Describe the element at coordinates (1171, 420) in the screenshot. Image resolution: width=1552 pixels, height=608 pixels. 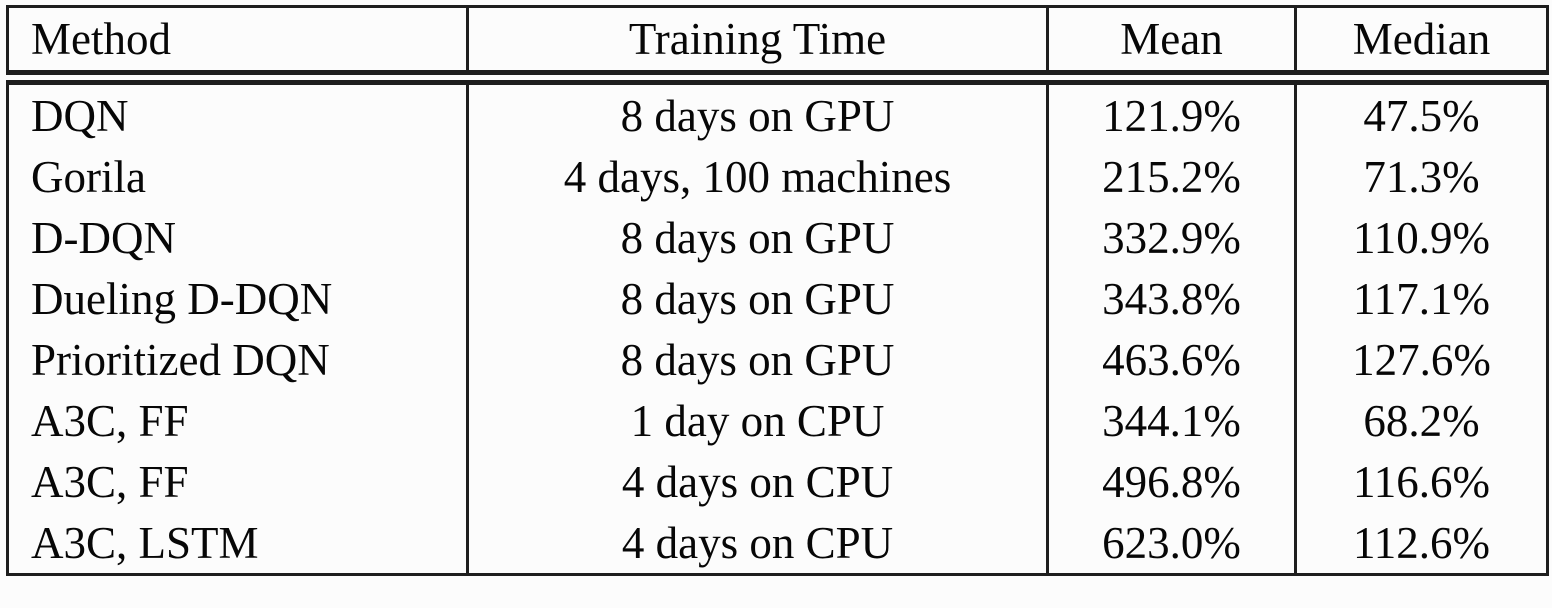
I see `cell-mean: 344.1%` at that location.